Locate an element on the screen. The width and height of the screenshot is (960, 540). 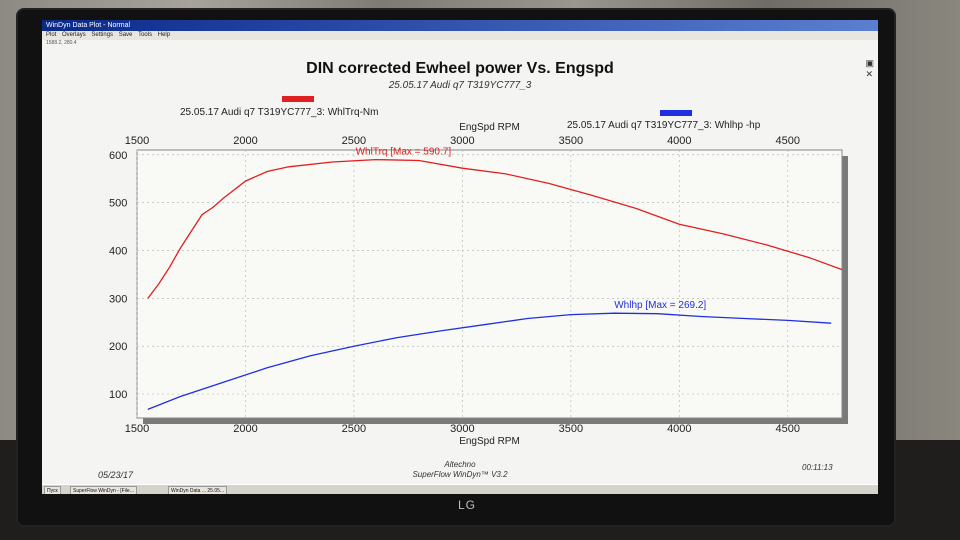
menu-bar: Plot Overlays Settings Save Tools Help is located at coordinates (460, 35).